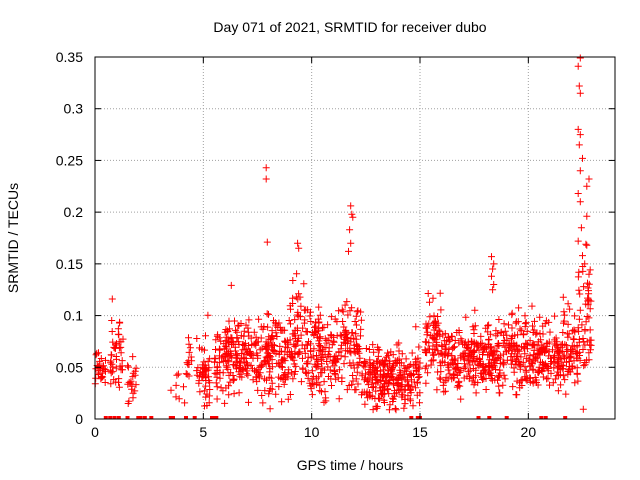 The width and height of the screenshot is (640, 480). What do you see at coordinates (350, 465) in the screenshot?
I see `x-axis-title: GPS time / hours` at bounding box center [350, 465].